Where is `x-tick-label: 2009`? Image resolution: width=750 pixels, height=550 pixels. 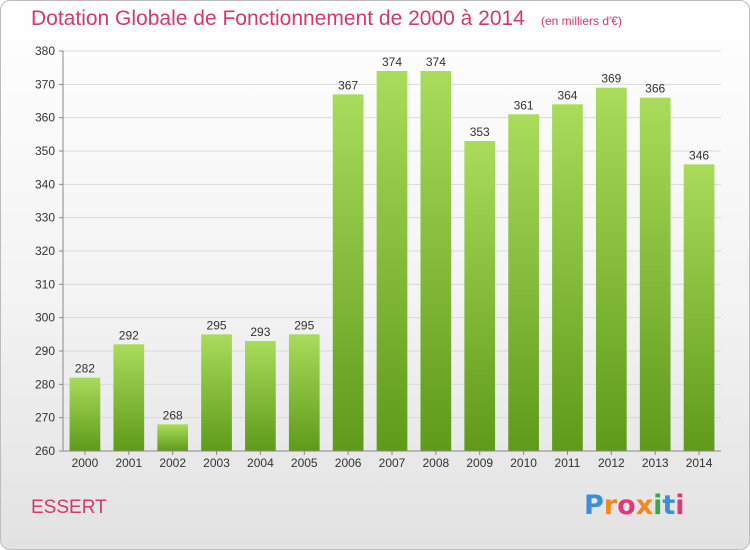
x-tick-label: 2009 is located at coordinates (479, 463).